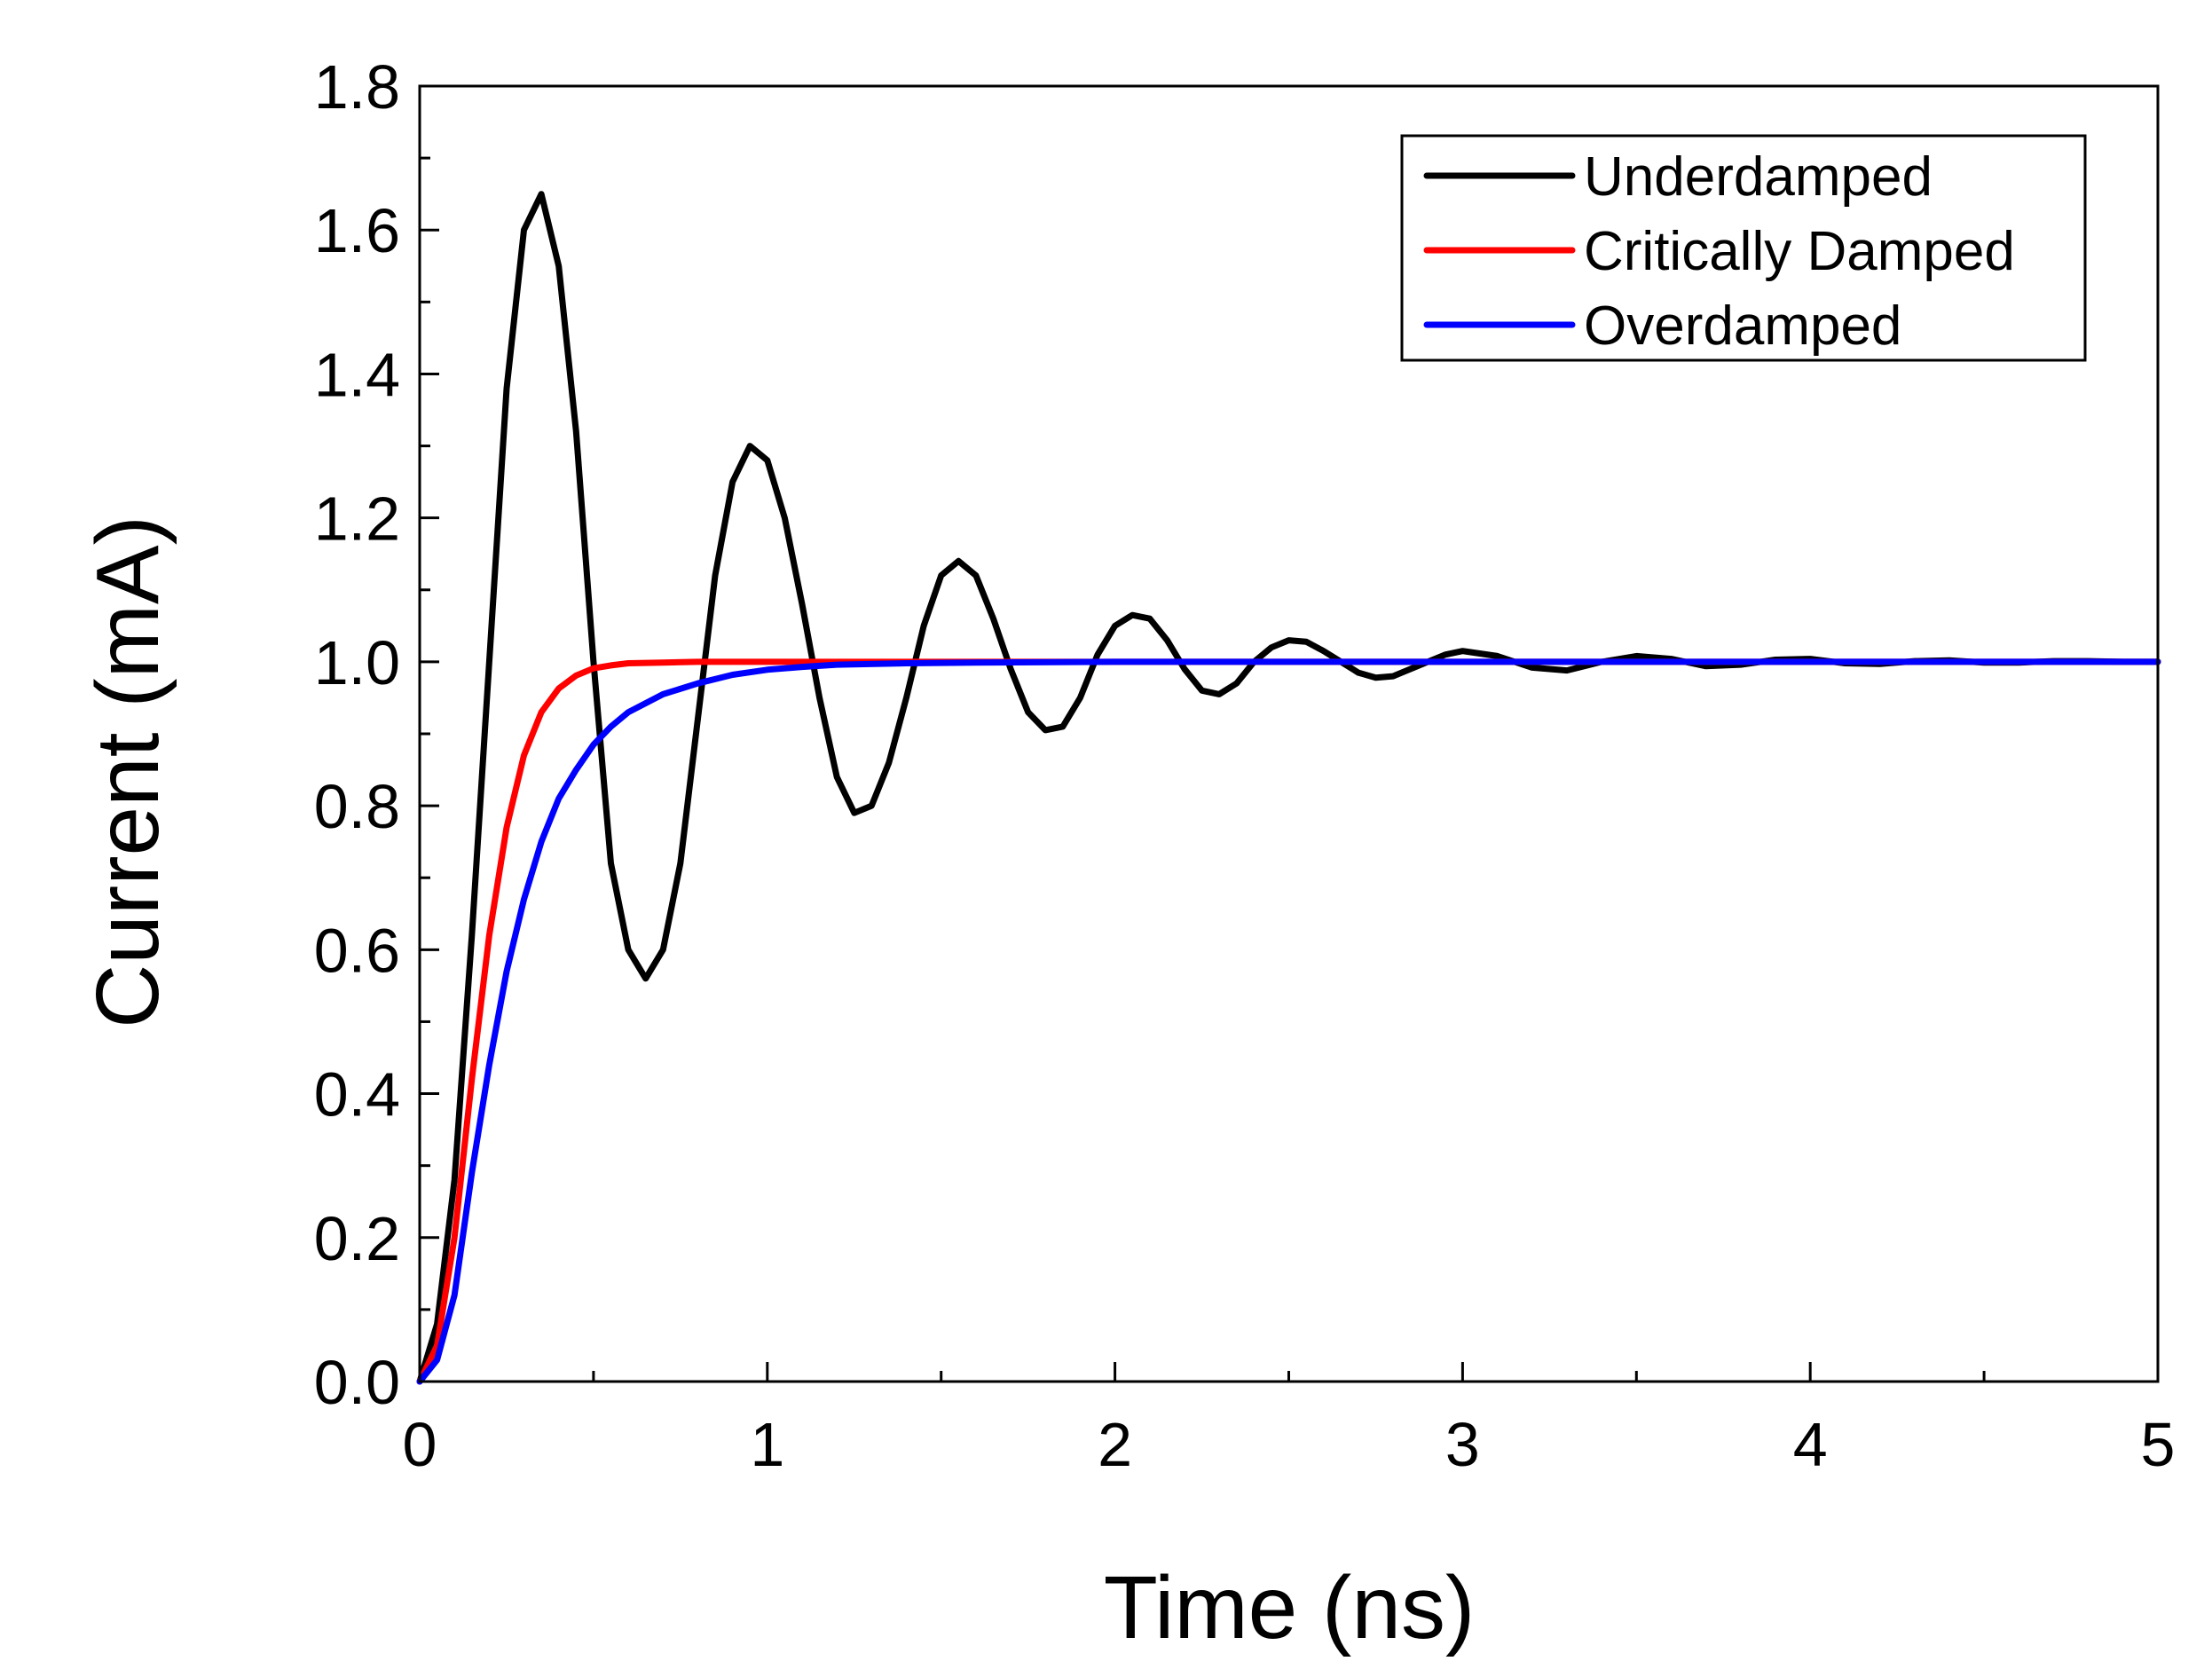 This screenshot has width=2212, height=1677. Describe the element at coordinates (1799, 251) in the screenshot. I see `legend-label-critically-damped: Critically Damped` at that location.